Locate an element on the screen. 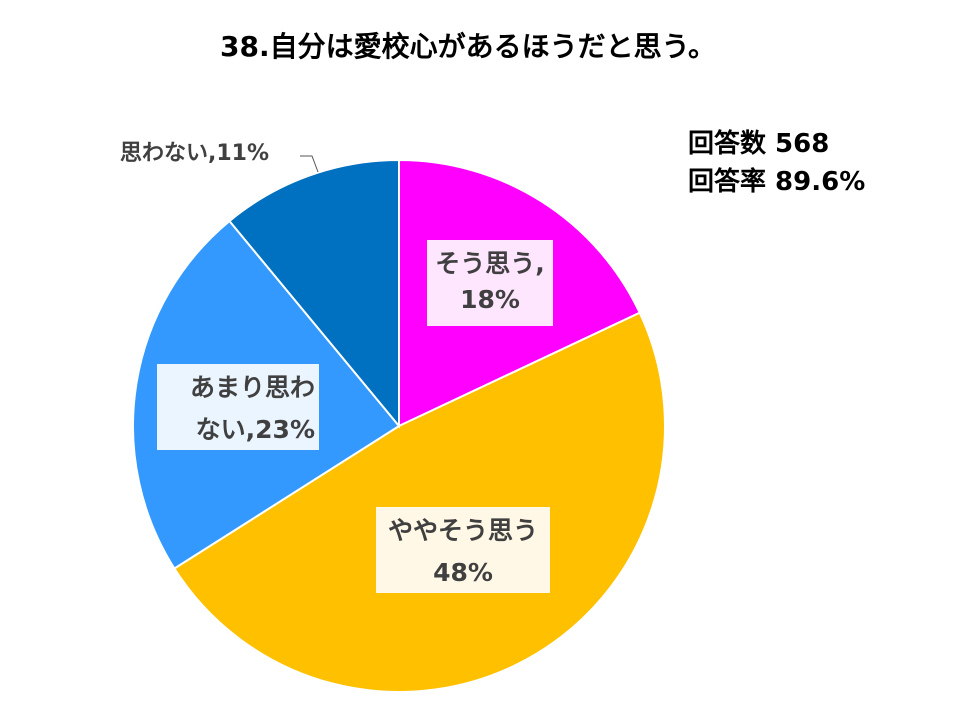 This screenshot has width=960, height=720. response-count: 回答数 568 is located at coordinates (758, 143).